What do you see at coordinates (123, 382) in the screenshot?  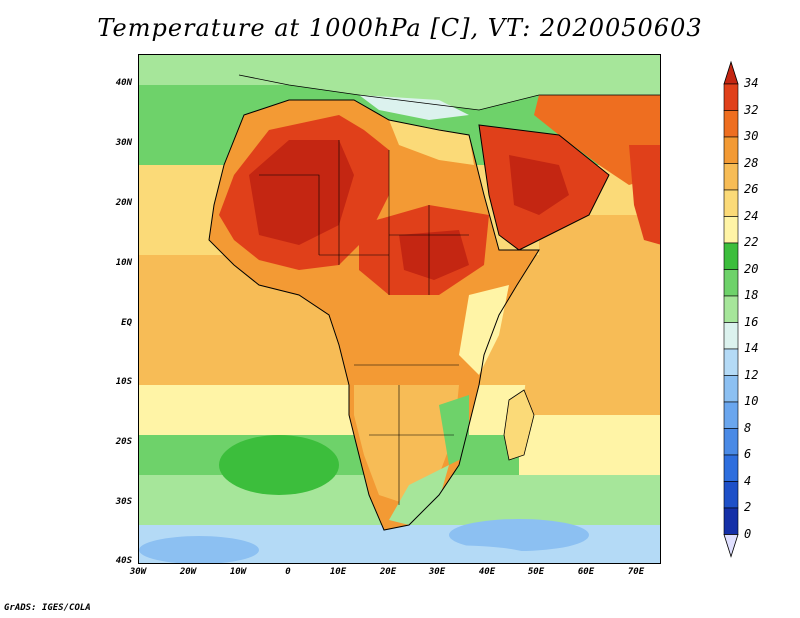 I see `lat-label: 10S` at bounding box center [123, 382].